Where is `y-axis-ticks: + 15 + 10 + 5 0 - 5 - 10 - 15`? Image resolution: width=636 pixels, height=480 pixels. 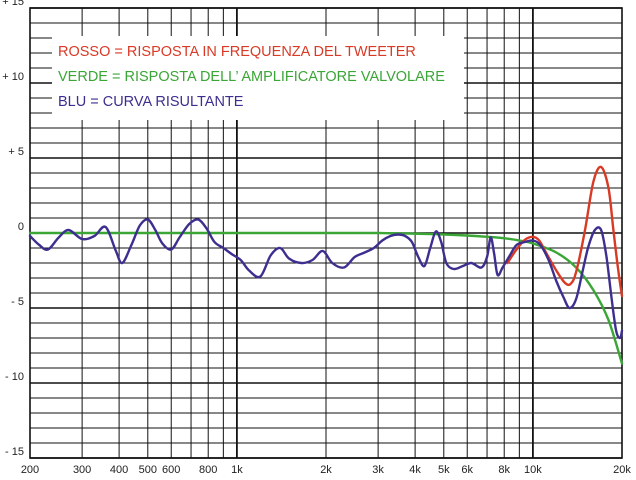
y-axis-ticks: + 15 + 10 + 5 0 - 5 - 10 - 15 is located at coordinates (13, 229).